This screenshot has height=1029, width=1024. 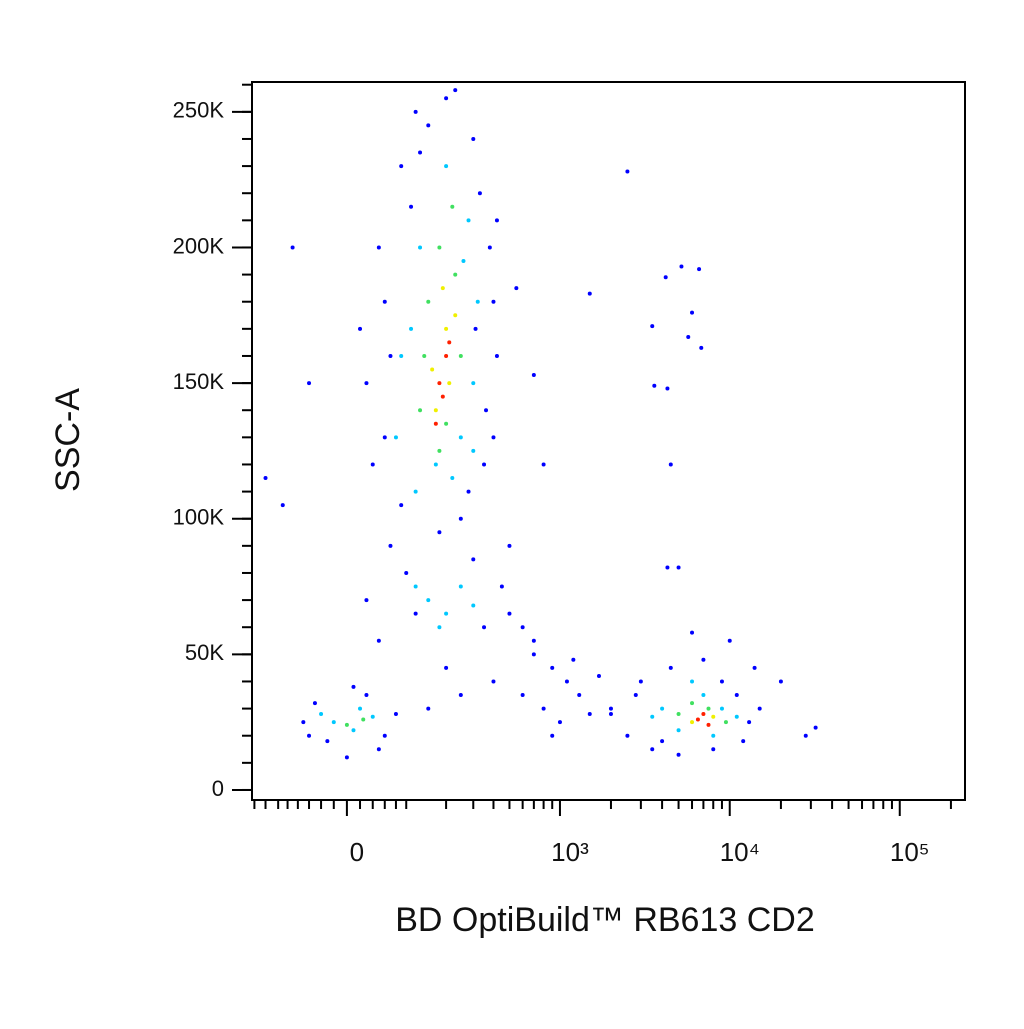 I want to click on y-axis-label: SSC-A, so click(x=68, y=440).